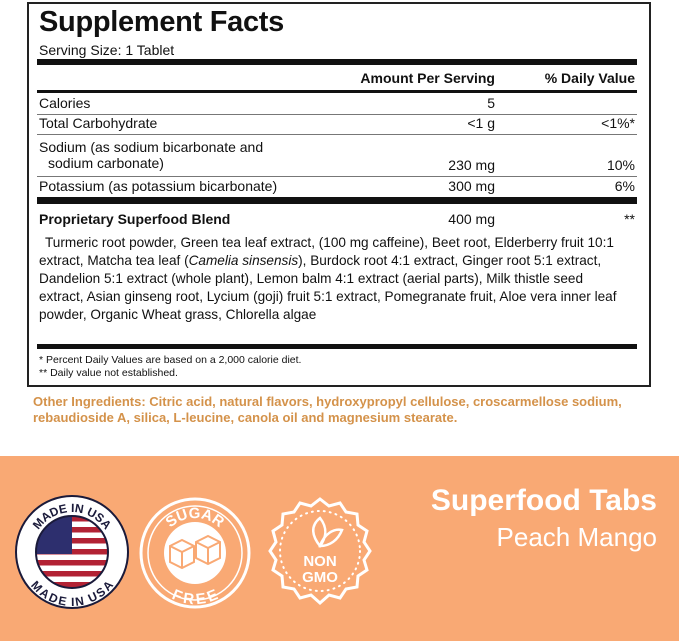 This screenshot has width=679, height=641. I want to click on sugar-free-badge-icon: SUGAR FREE, so click(195, 553).